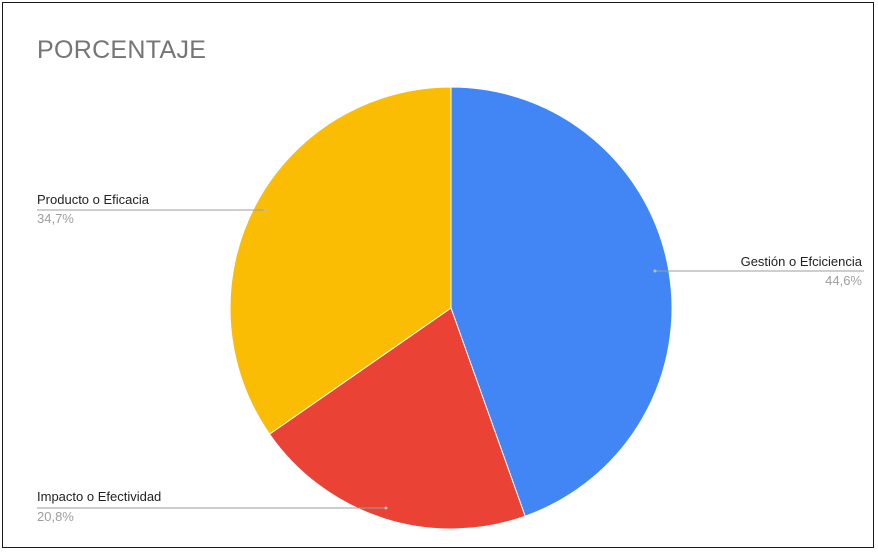  I want to click on slice-label-3: Producto o Eficacia, so click(93, 199).